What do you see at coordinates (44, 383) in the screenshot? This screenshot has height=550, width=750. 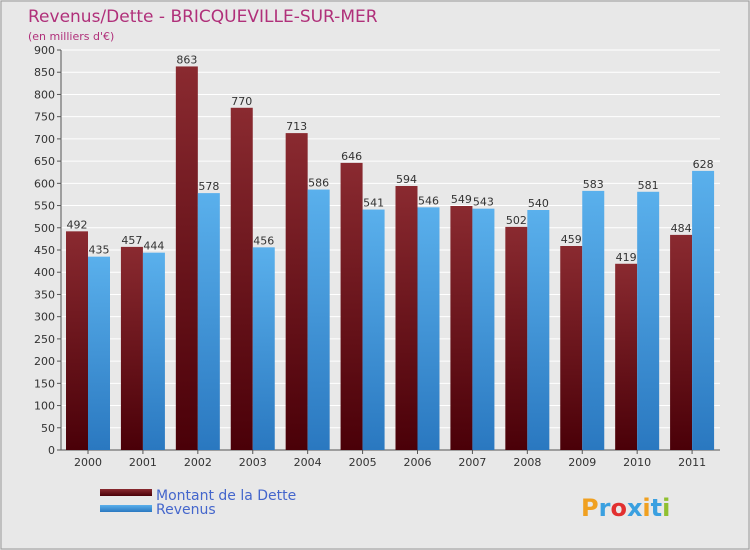 I see `y-tick-label: 150` at bounding box center [44, 383].